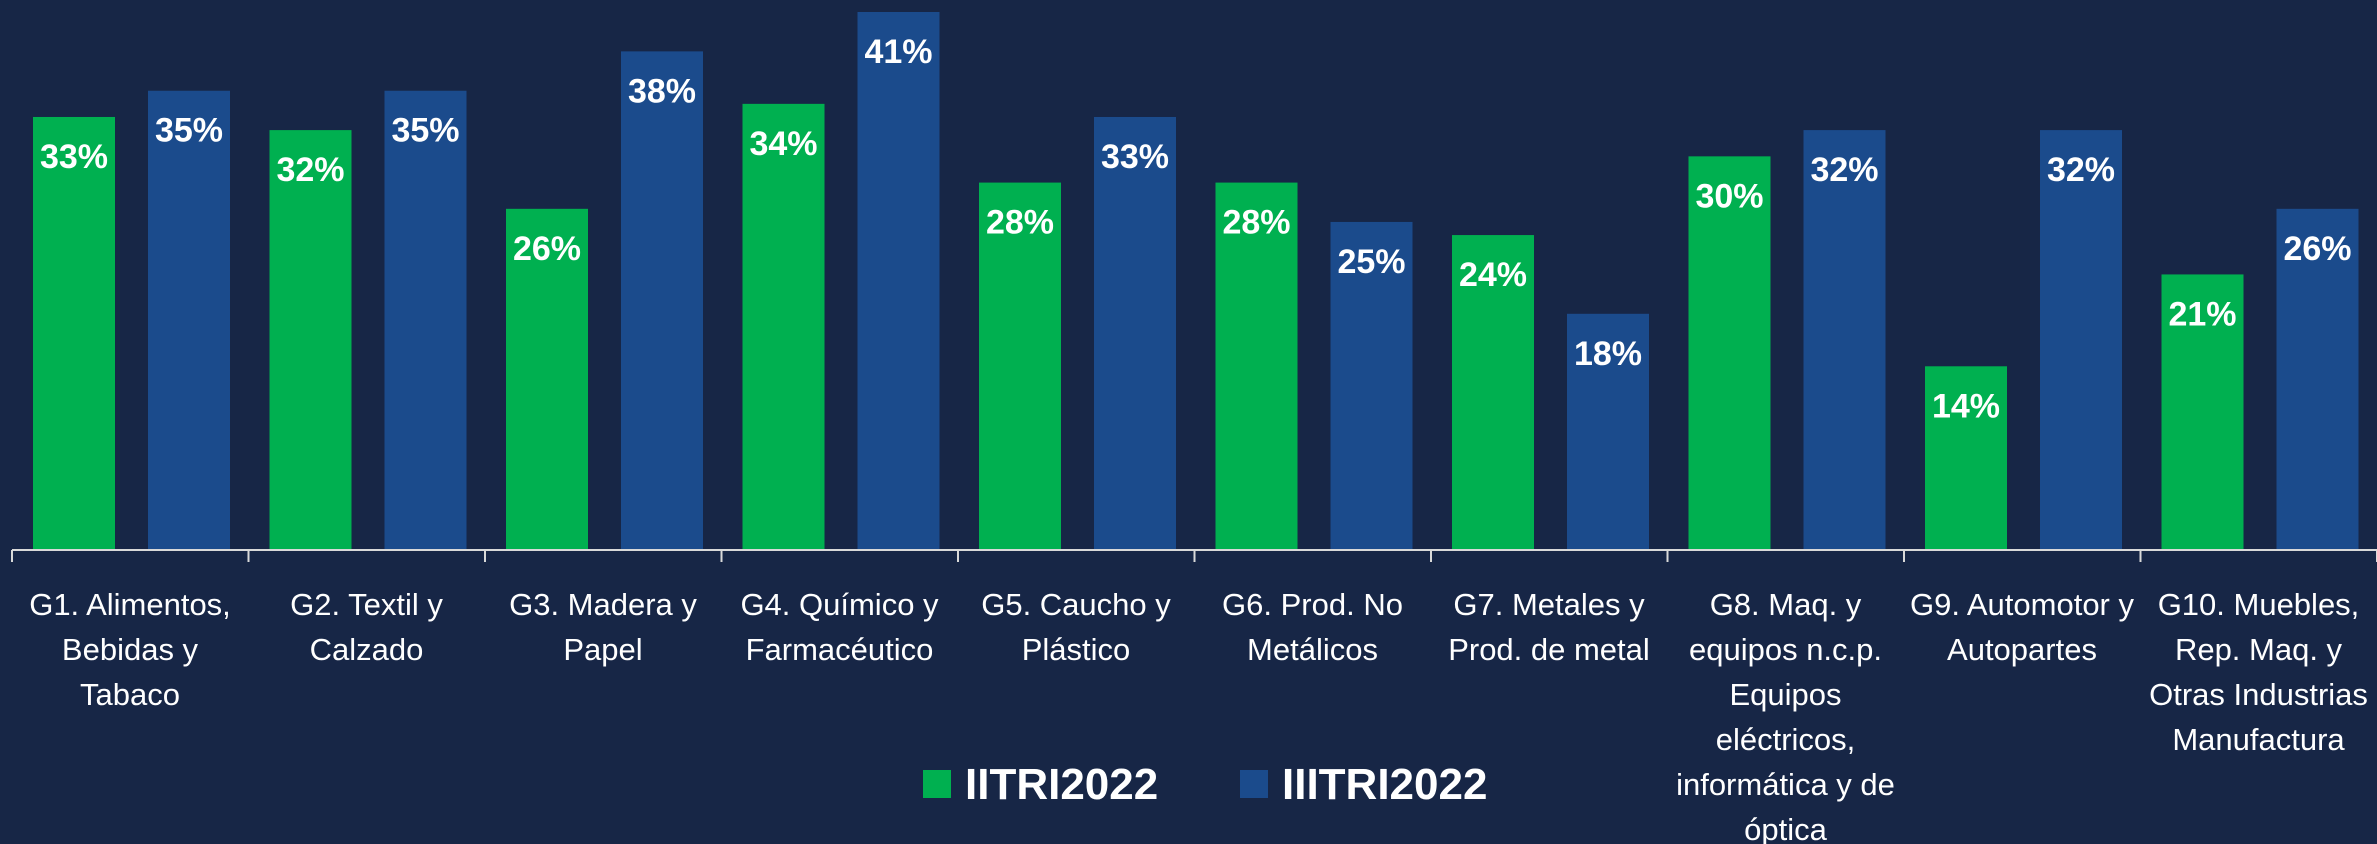 Image resolution: width=2377 pixels, height=844 pixels. Describe the element at coordinates (2202, 314) in the screenshot. I see `value-label: 21%` at that location.